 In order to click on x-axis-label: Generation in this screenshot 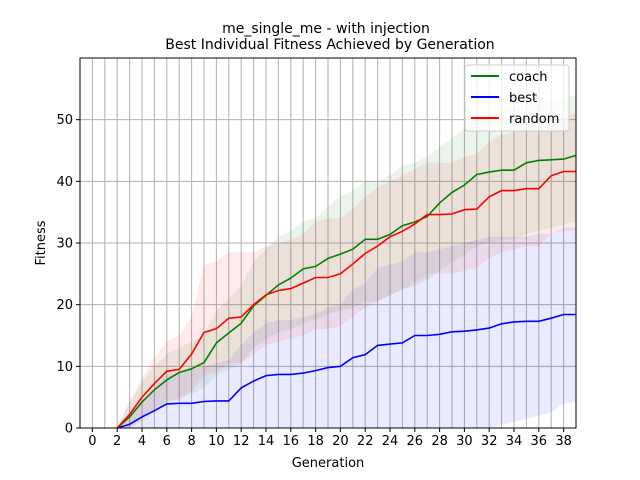, I will do `click(328, 463)`.